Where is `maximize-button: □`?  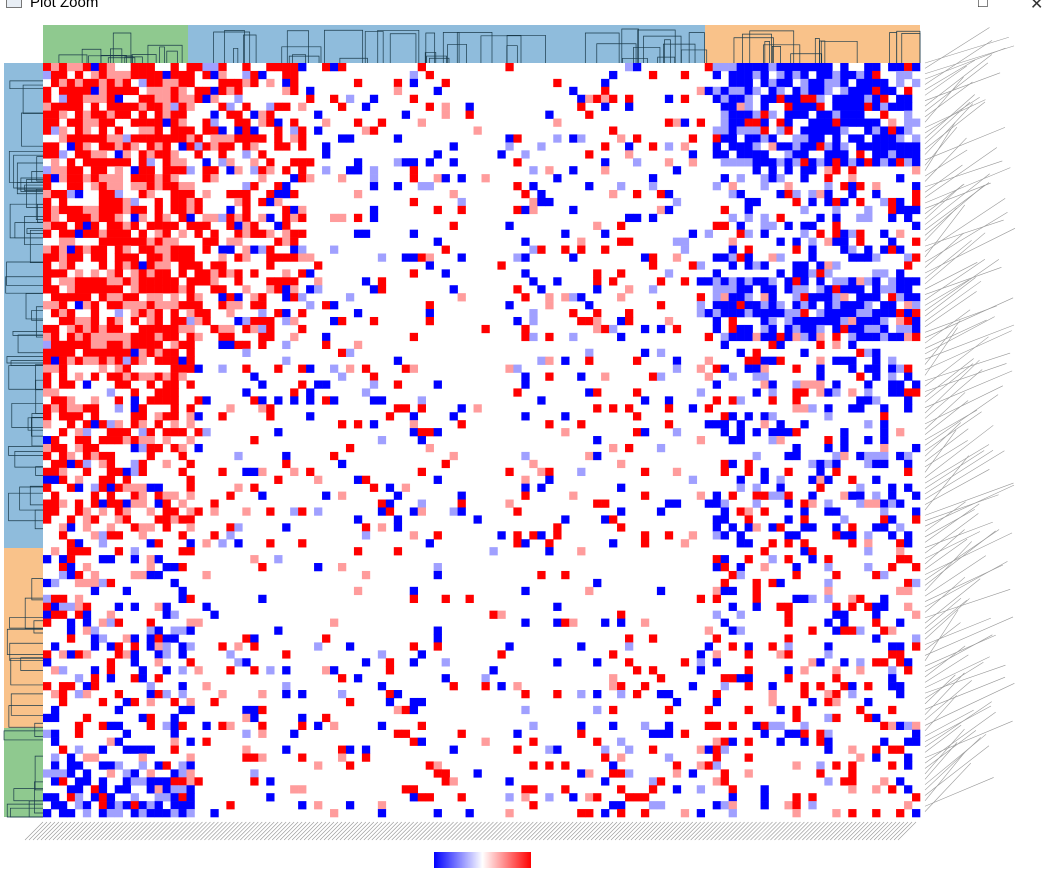 maximize-button: □ is located at coordinates (983, 5).